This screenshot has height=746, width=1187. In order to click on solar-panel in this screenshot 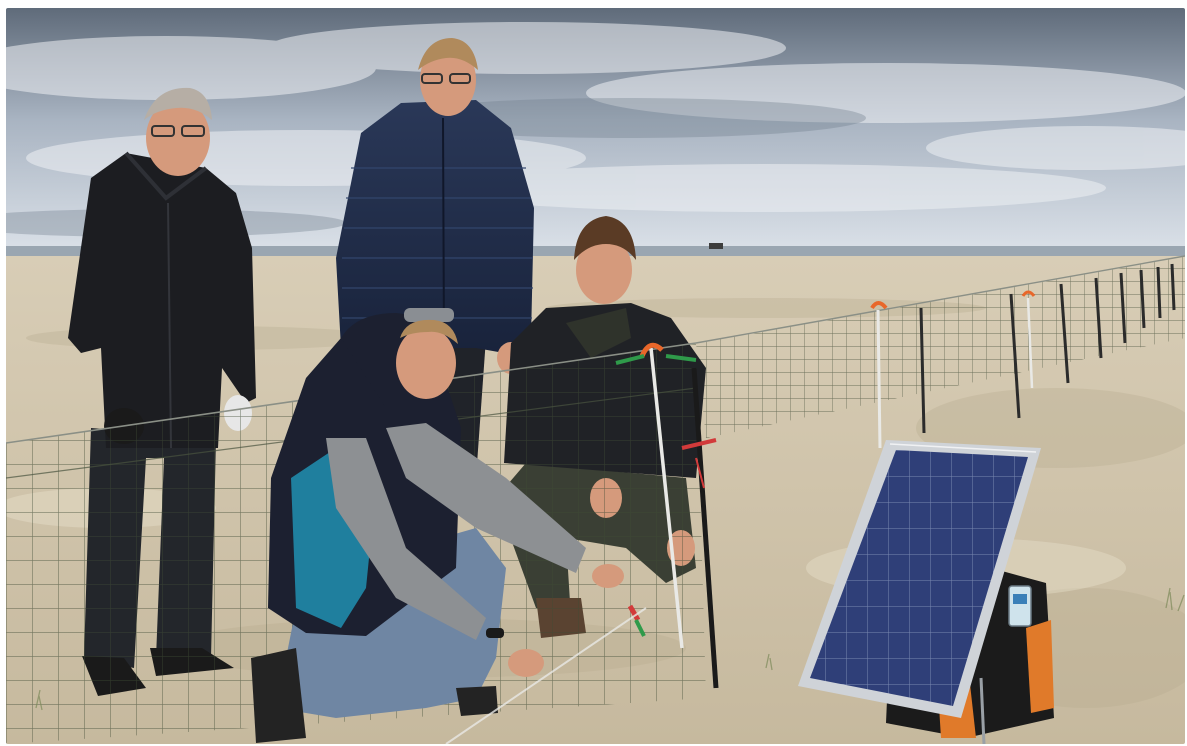, I will do `click(919, 579)`.